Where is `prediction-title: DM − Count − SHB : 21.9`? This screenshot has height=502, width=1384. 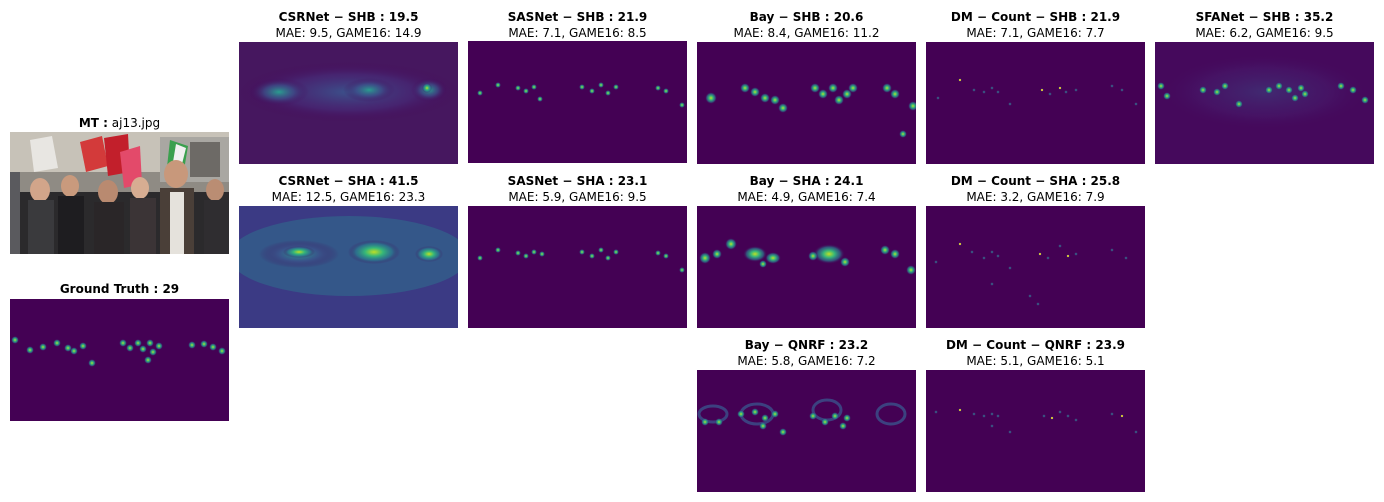
prediction-title: DM − Count − SHB : 21.9 is located at coordinates (1035, 17).